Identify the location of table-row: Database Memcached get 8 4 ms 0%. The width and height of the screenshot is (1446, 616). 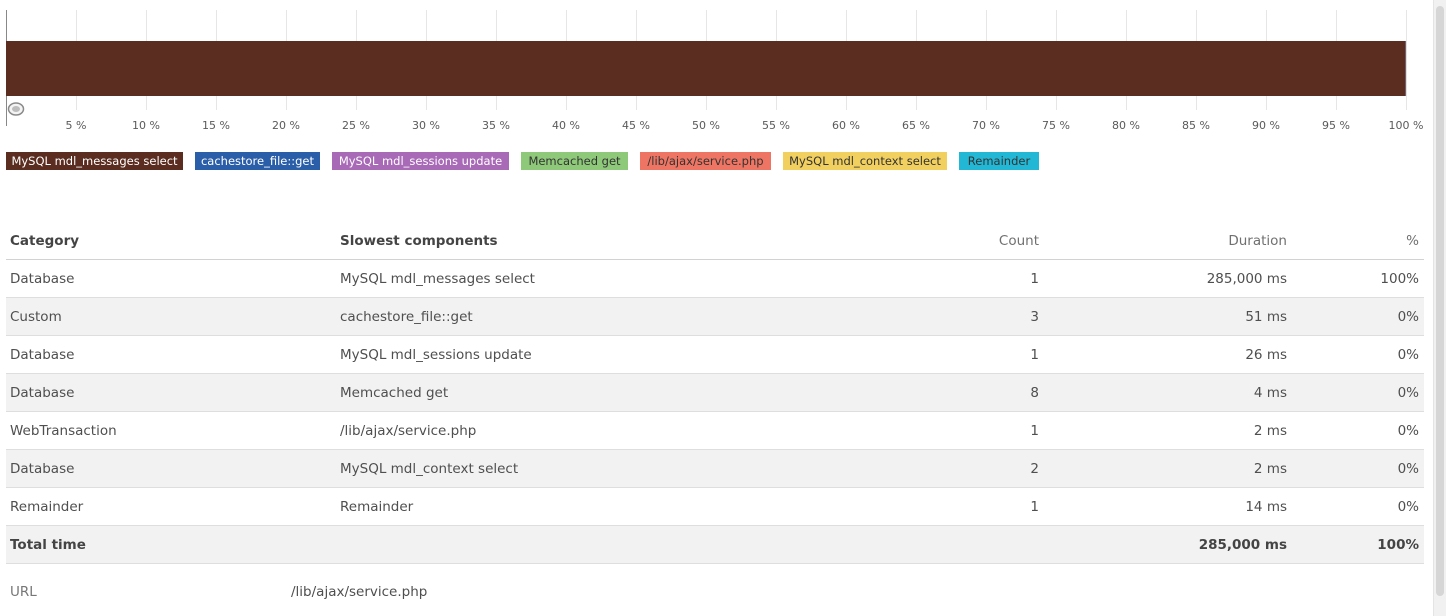
(715, 393).